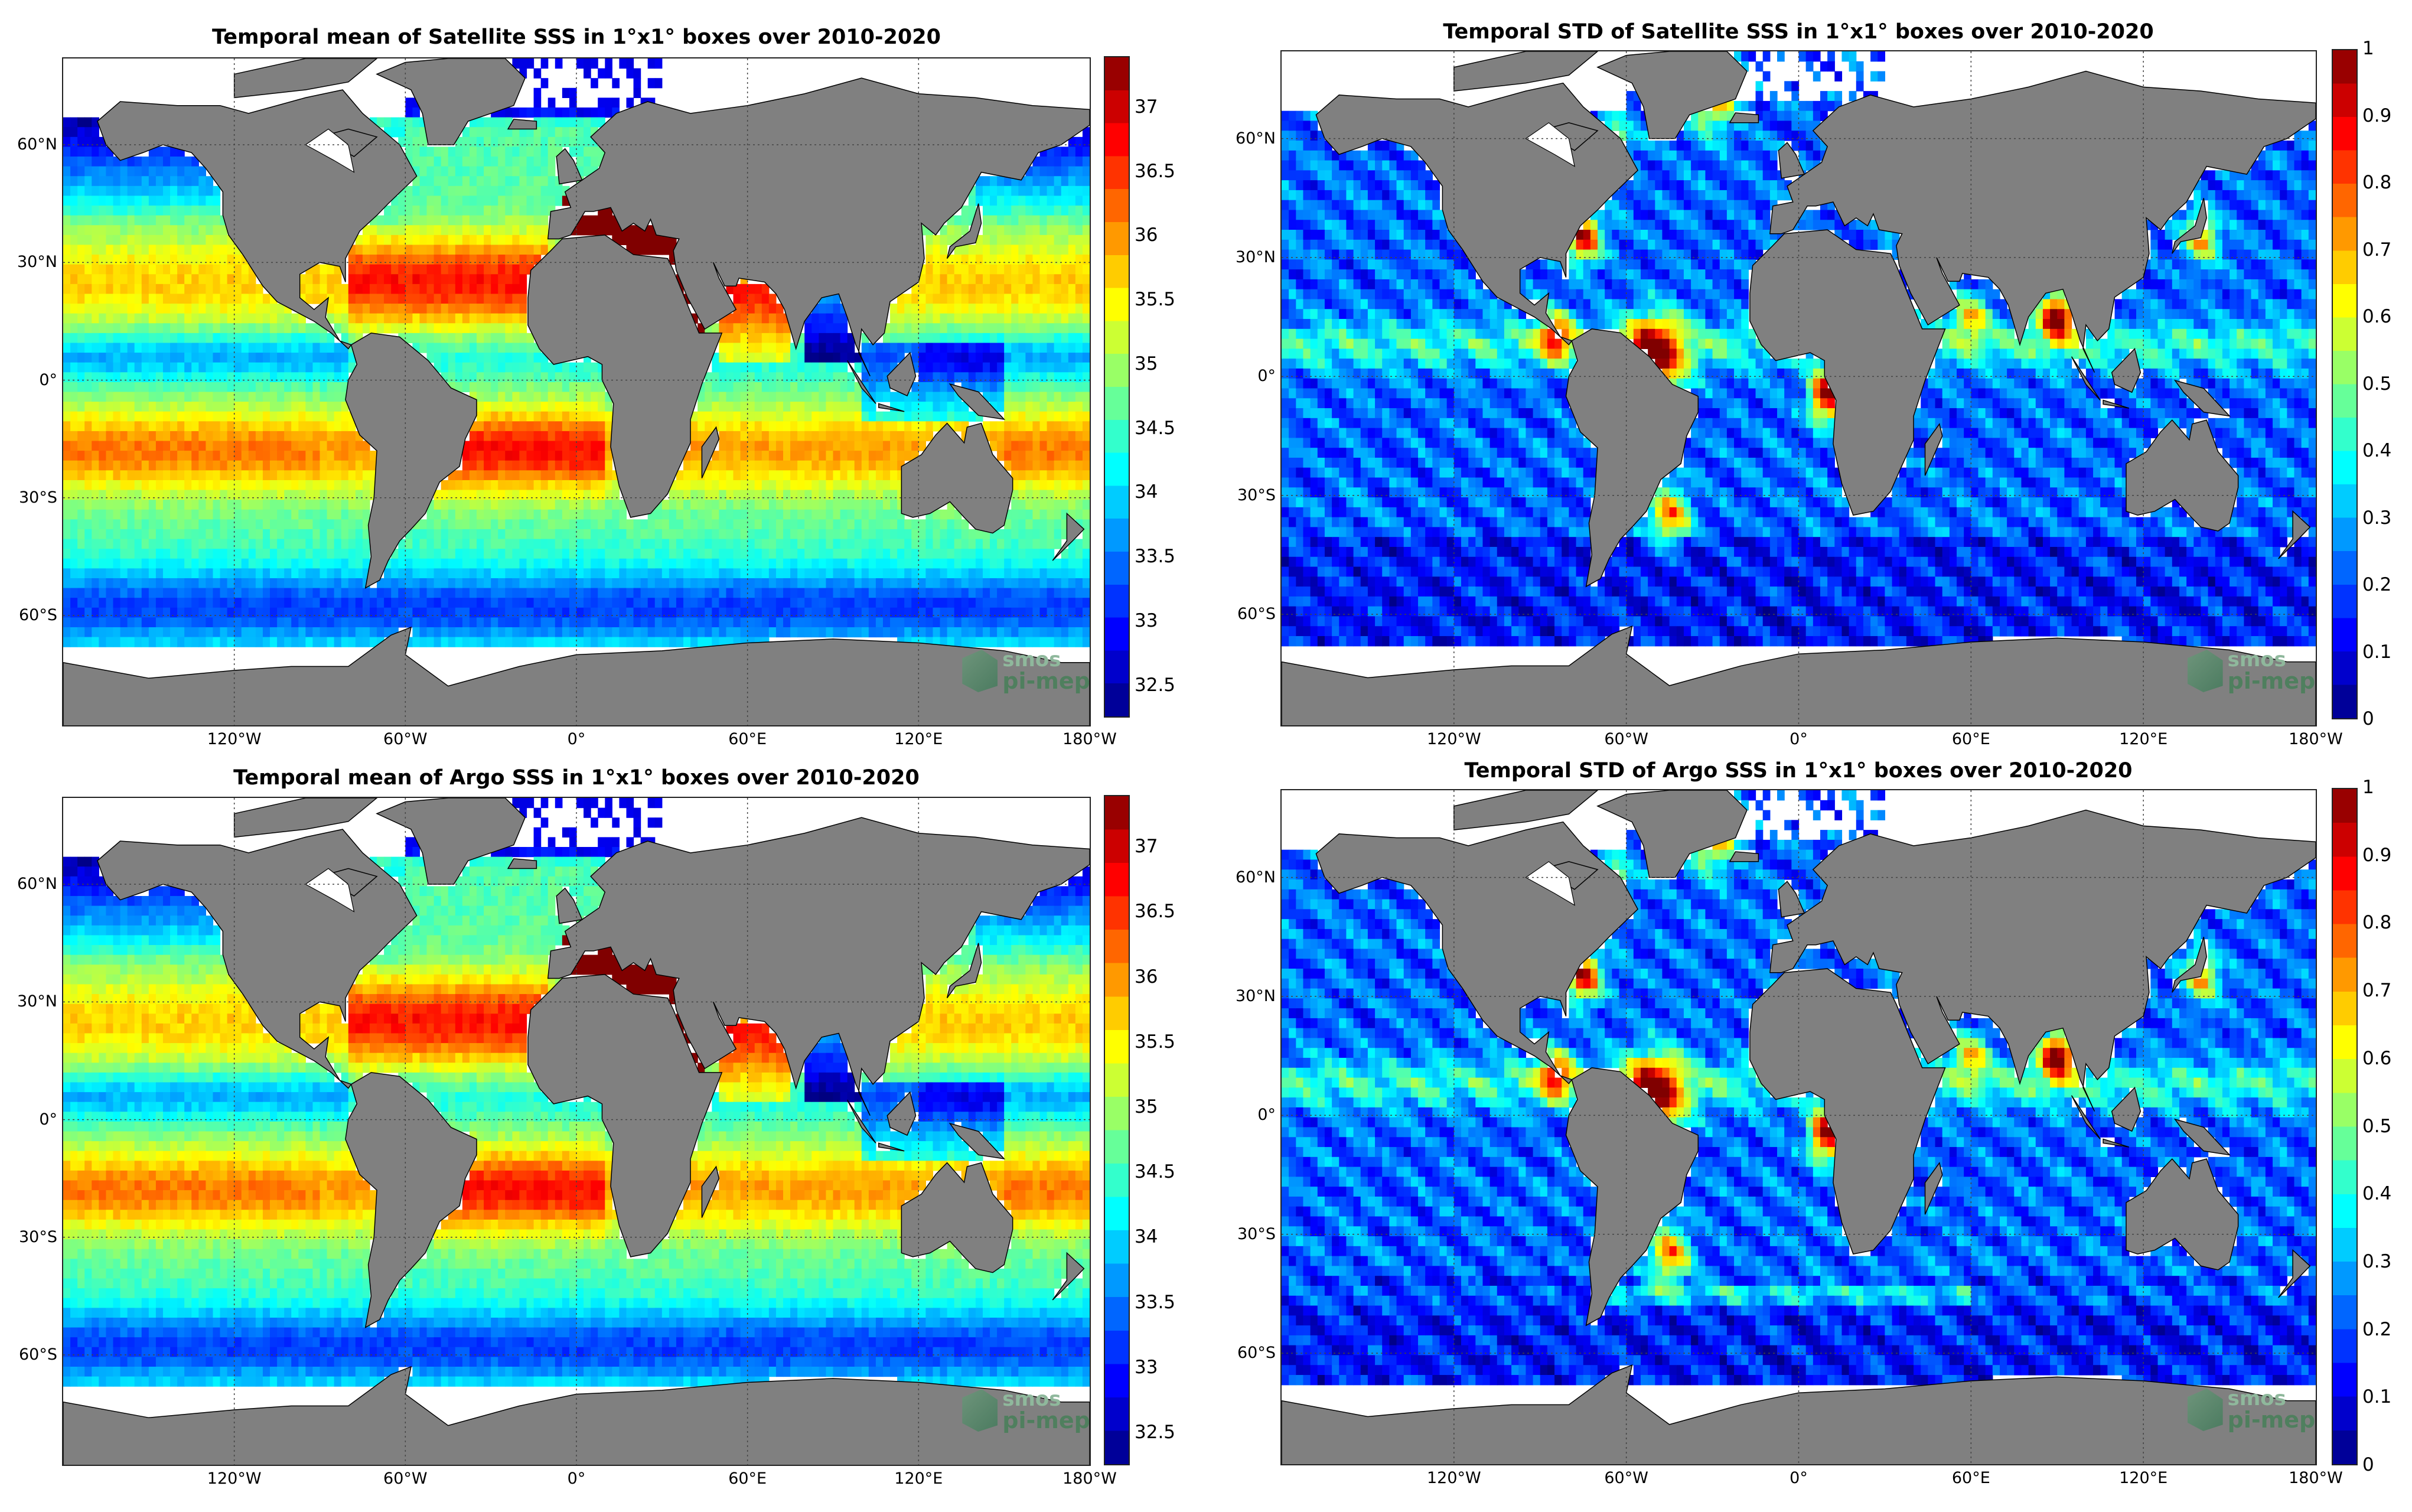  Describe the element at coordinates (2376, 316) in the screenshot. I see `colorbar-tick-label: 0.6` at that location.